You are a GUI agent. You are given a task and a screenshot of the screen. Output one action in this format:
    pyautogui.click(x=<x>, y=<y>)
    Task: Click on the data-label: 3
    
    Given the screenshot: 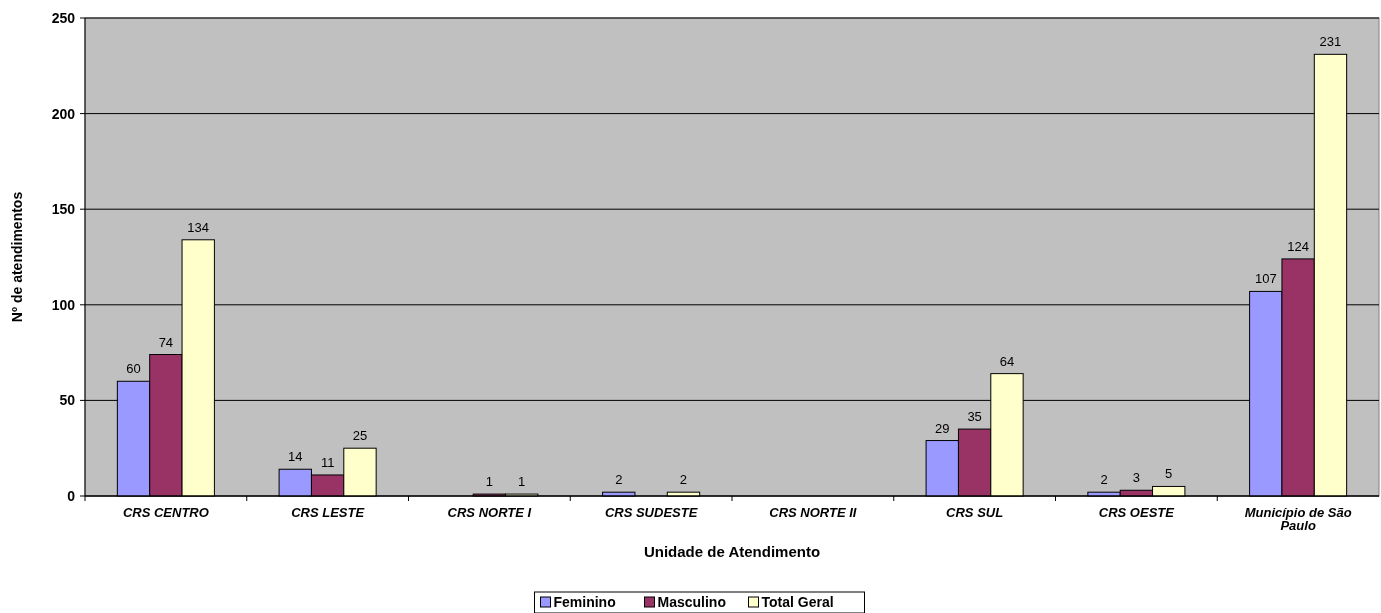 What is the action you would take?
    pyautogui.click(x=1136, y=478)
    